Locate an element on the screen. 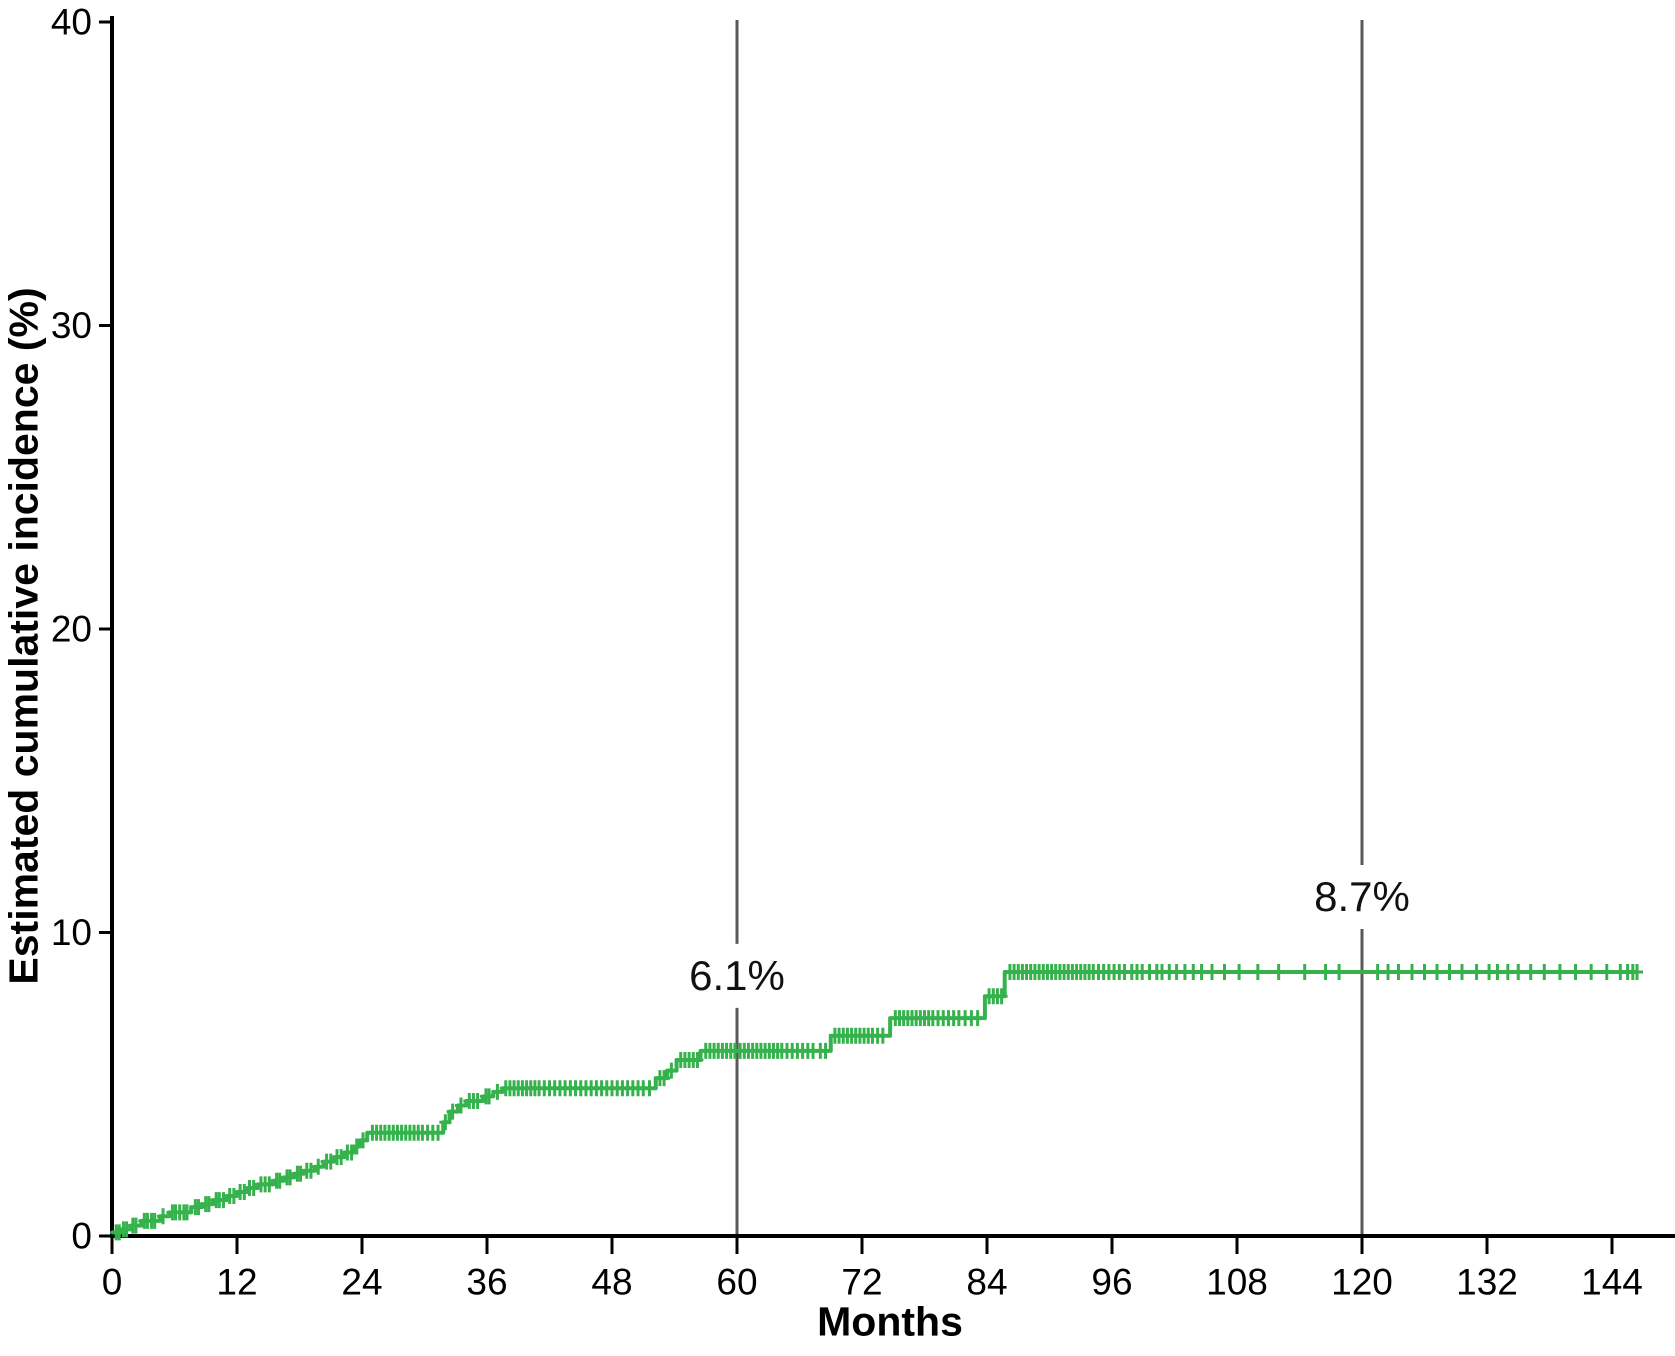 This screenshot has height=1356, width=1675. x-tick-label: 84 is located at coordinates (986, 1282).